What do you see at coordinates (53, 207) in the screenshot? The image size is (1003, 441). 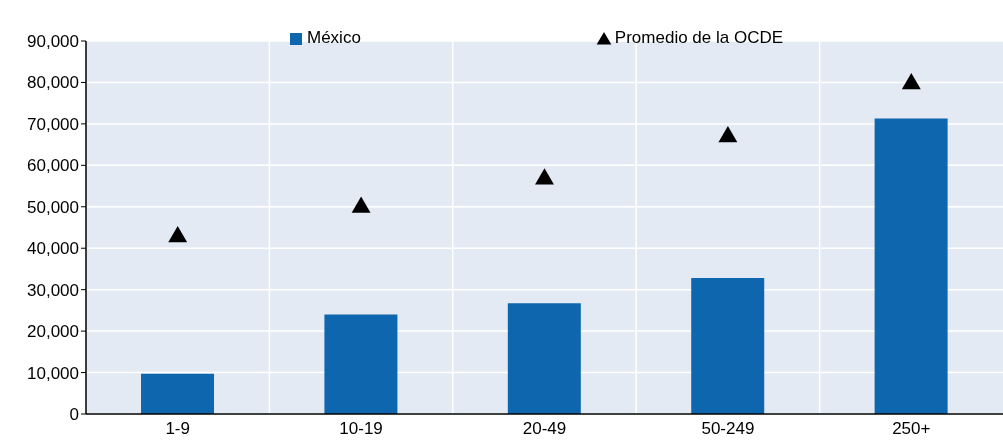 I see `y-tick-label: 50,000` at bounding box center [53, 207].